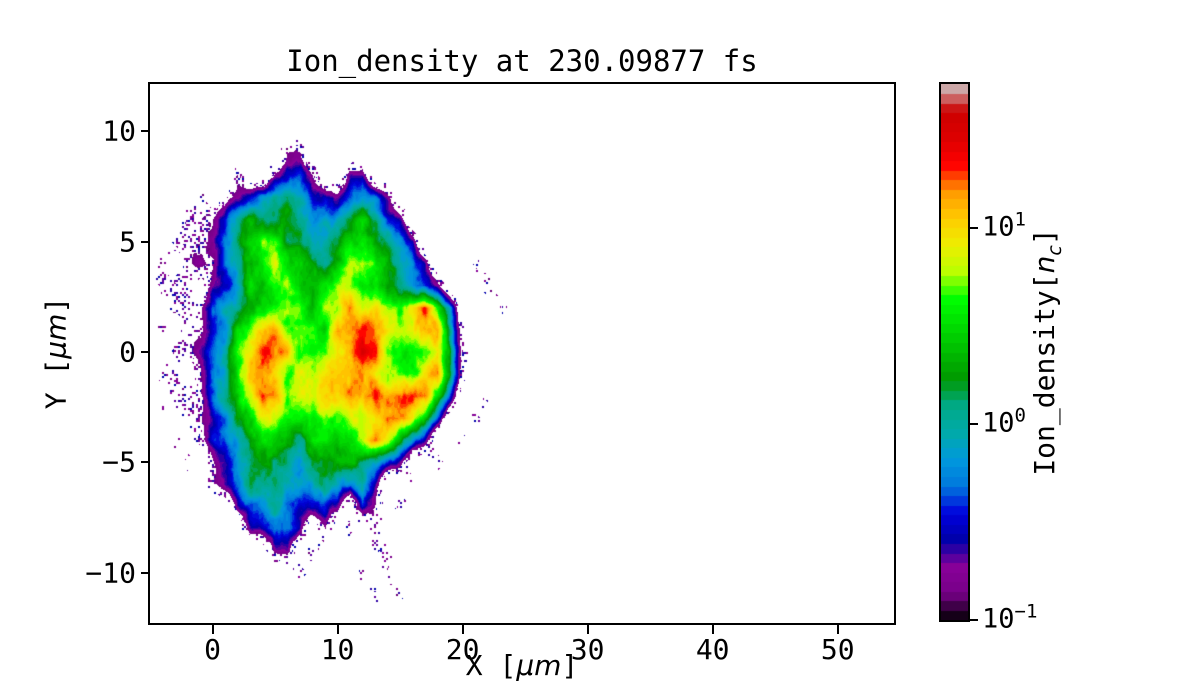  Describe the element at coordinates (127, 241) in the screenshot. I see `y-tick-label: 5` at that location.